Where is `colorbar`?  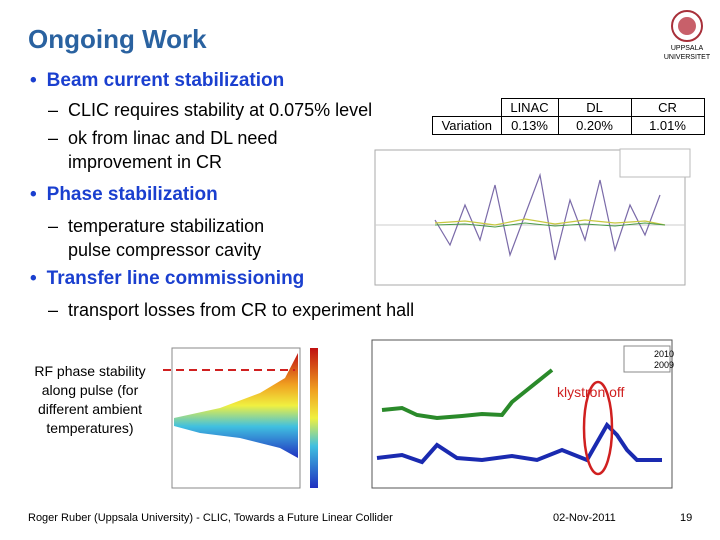
colorbar is located at coordinates (314, 418).